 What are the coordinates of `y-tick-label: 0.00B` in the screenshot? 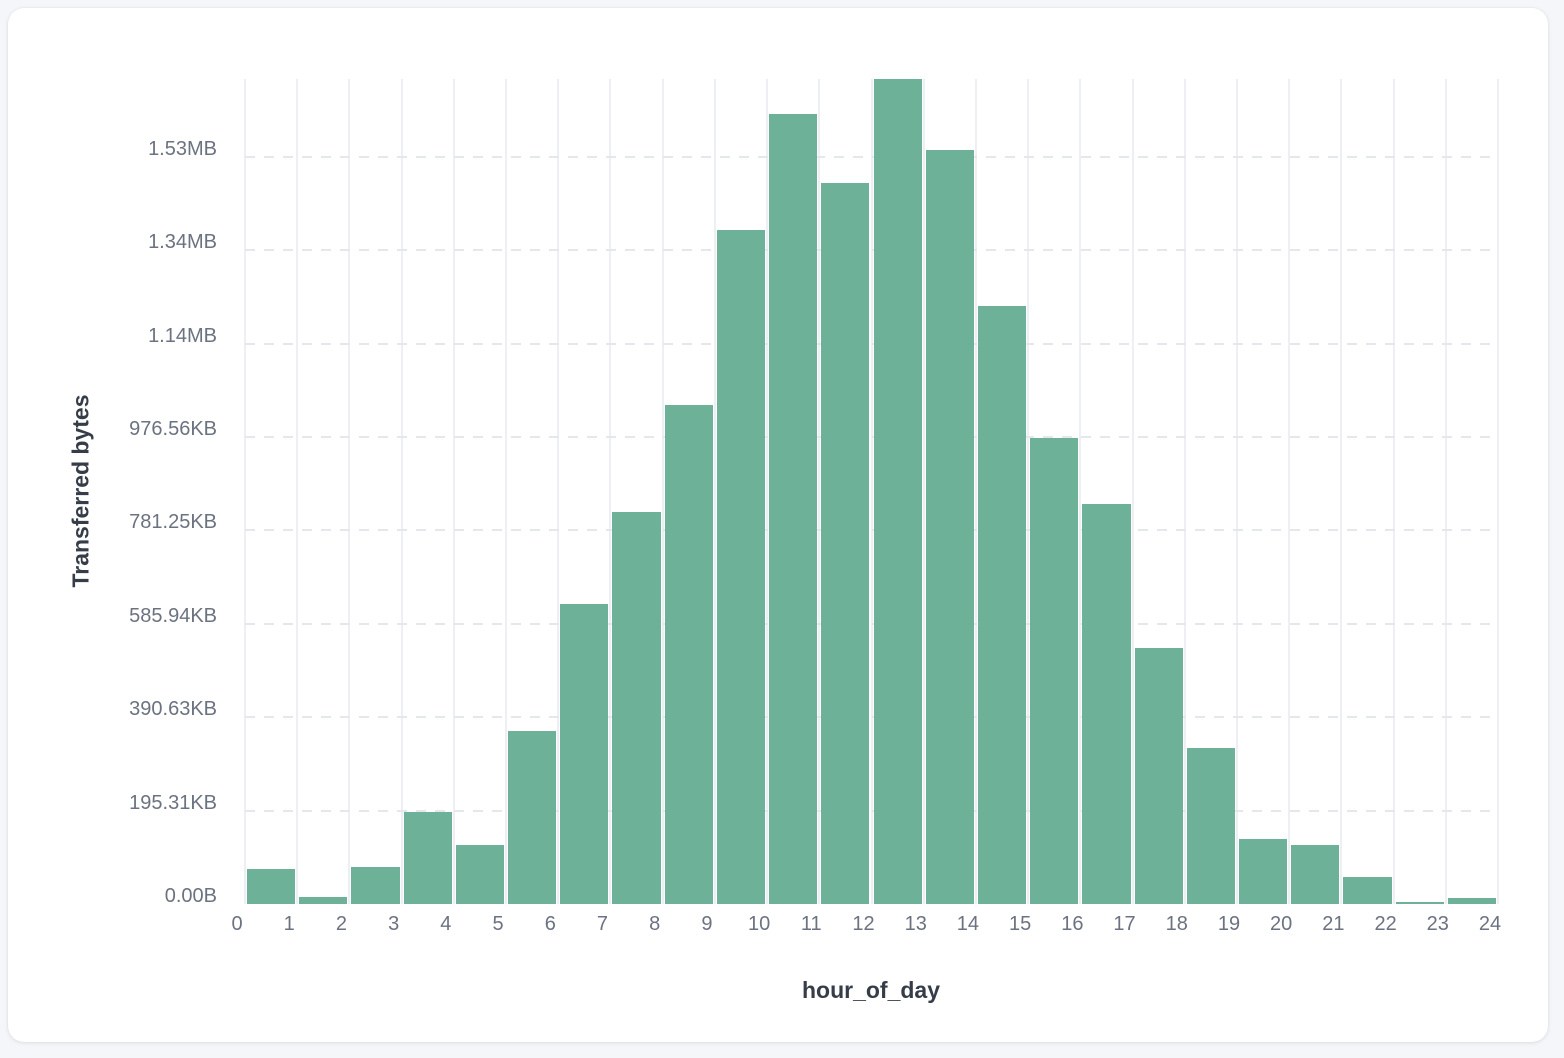 It's located at (190, 896).